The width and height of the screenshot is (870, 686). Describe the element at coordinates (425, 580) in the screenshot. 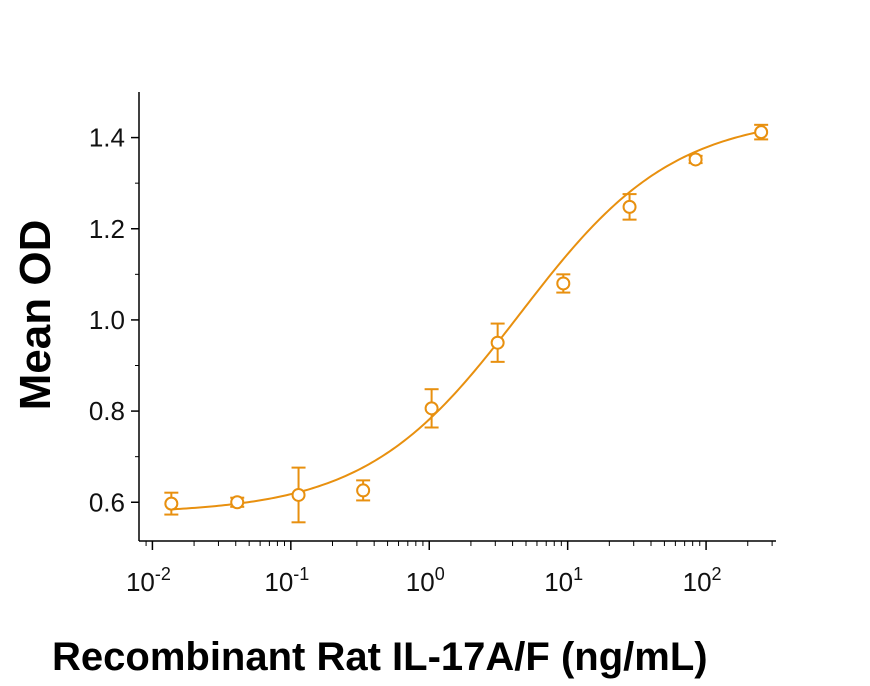

I see `x-tick-label: 10⁰` at that location.